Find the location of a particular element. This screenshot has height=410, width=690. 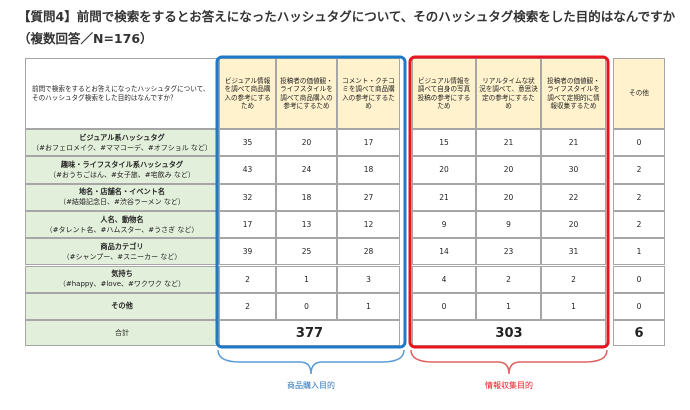

value-cell: 43 is located at coordinates (247, 170).